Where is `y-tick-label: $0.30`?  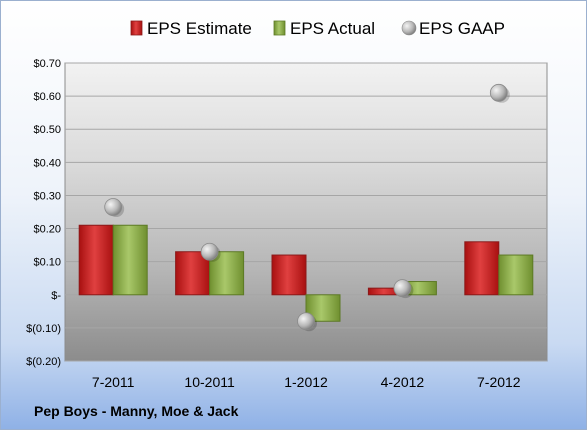
y-tick-label: $0.30 is located at coordinates (47, 196).